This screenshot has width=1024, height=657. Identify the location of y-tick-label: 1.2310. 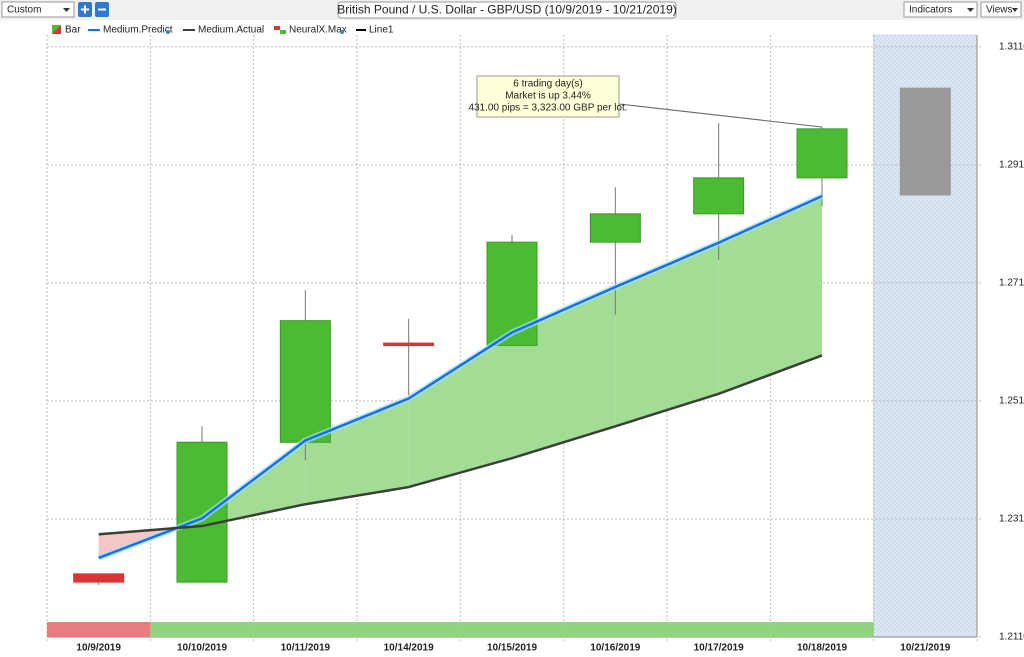
(1011, 519).